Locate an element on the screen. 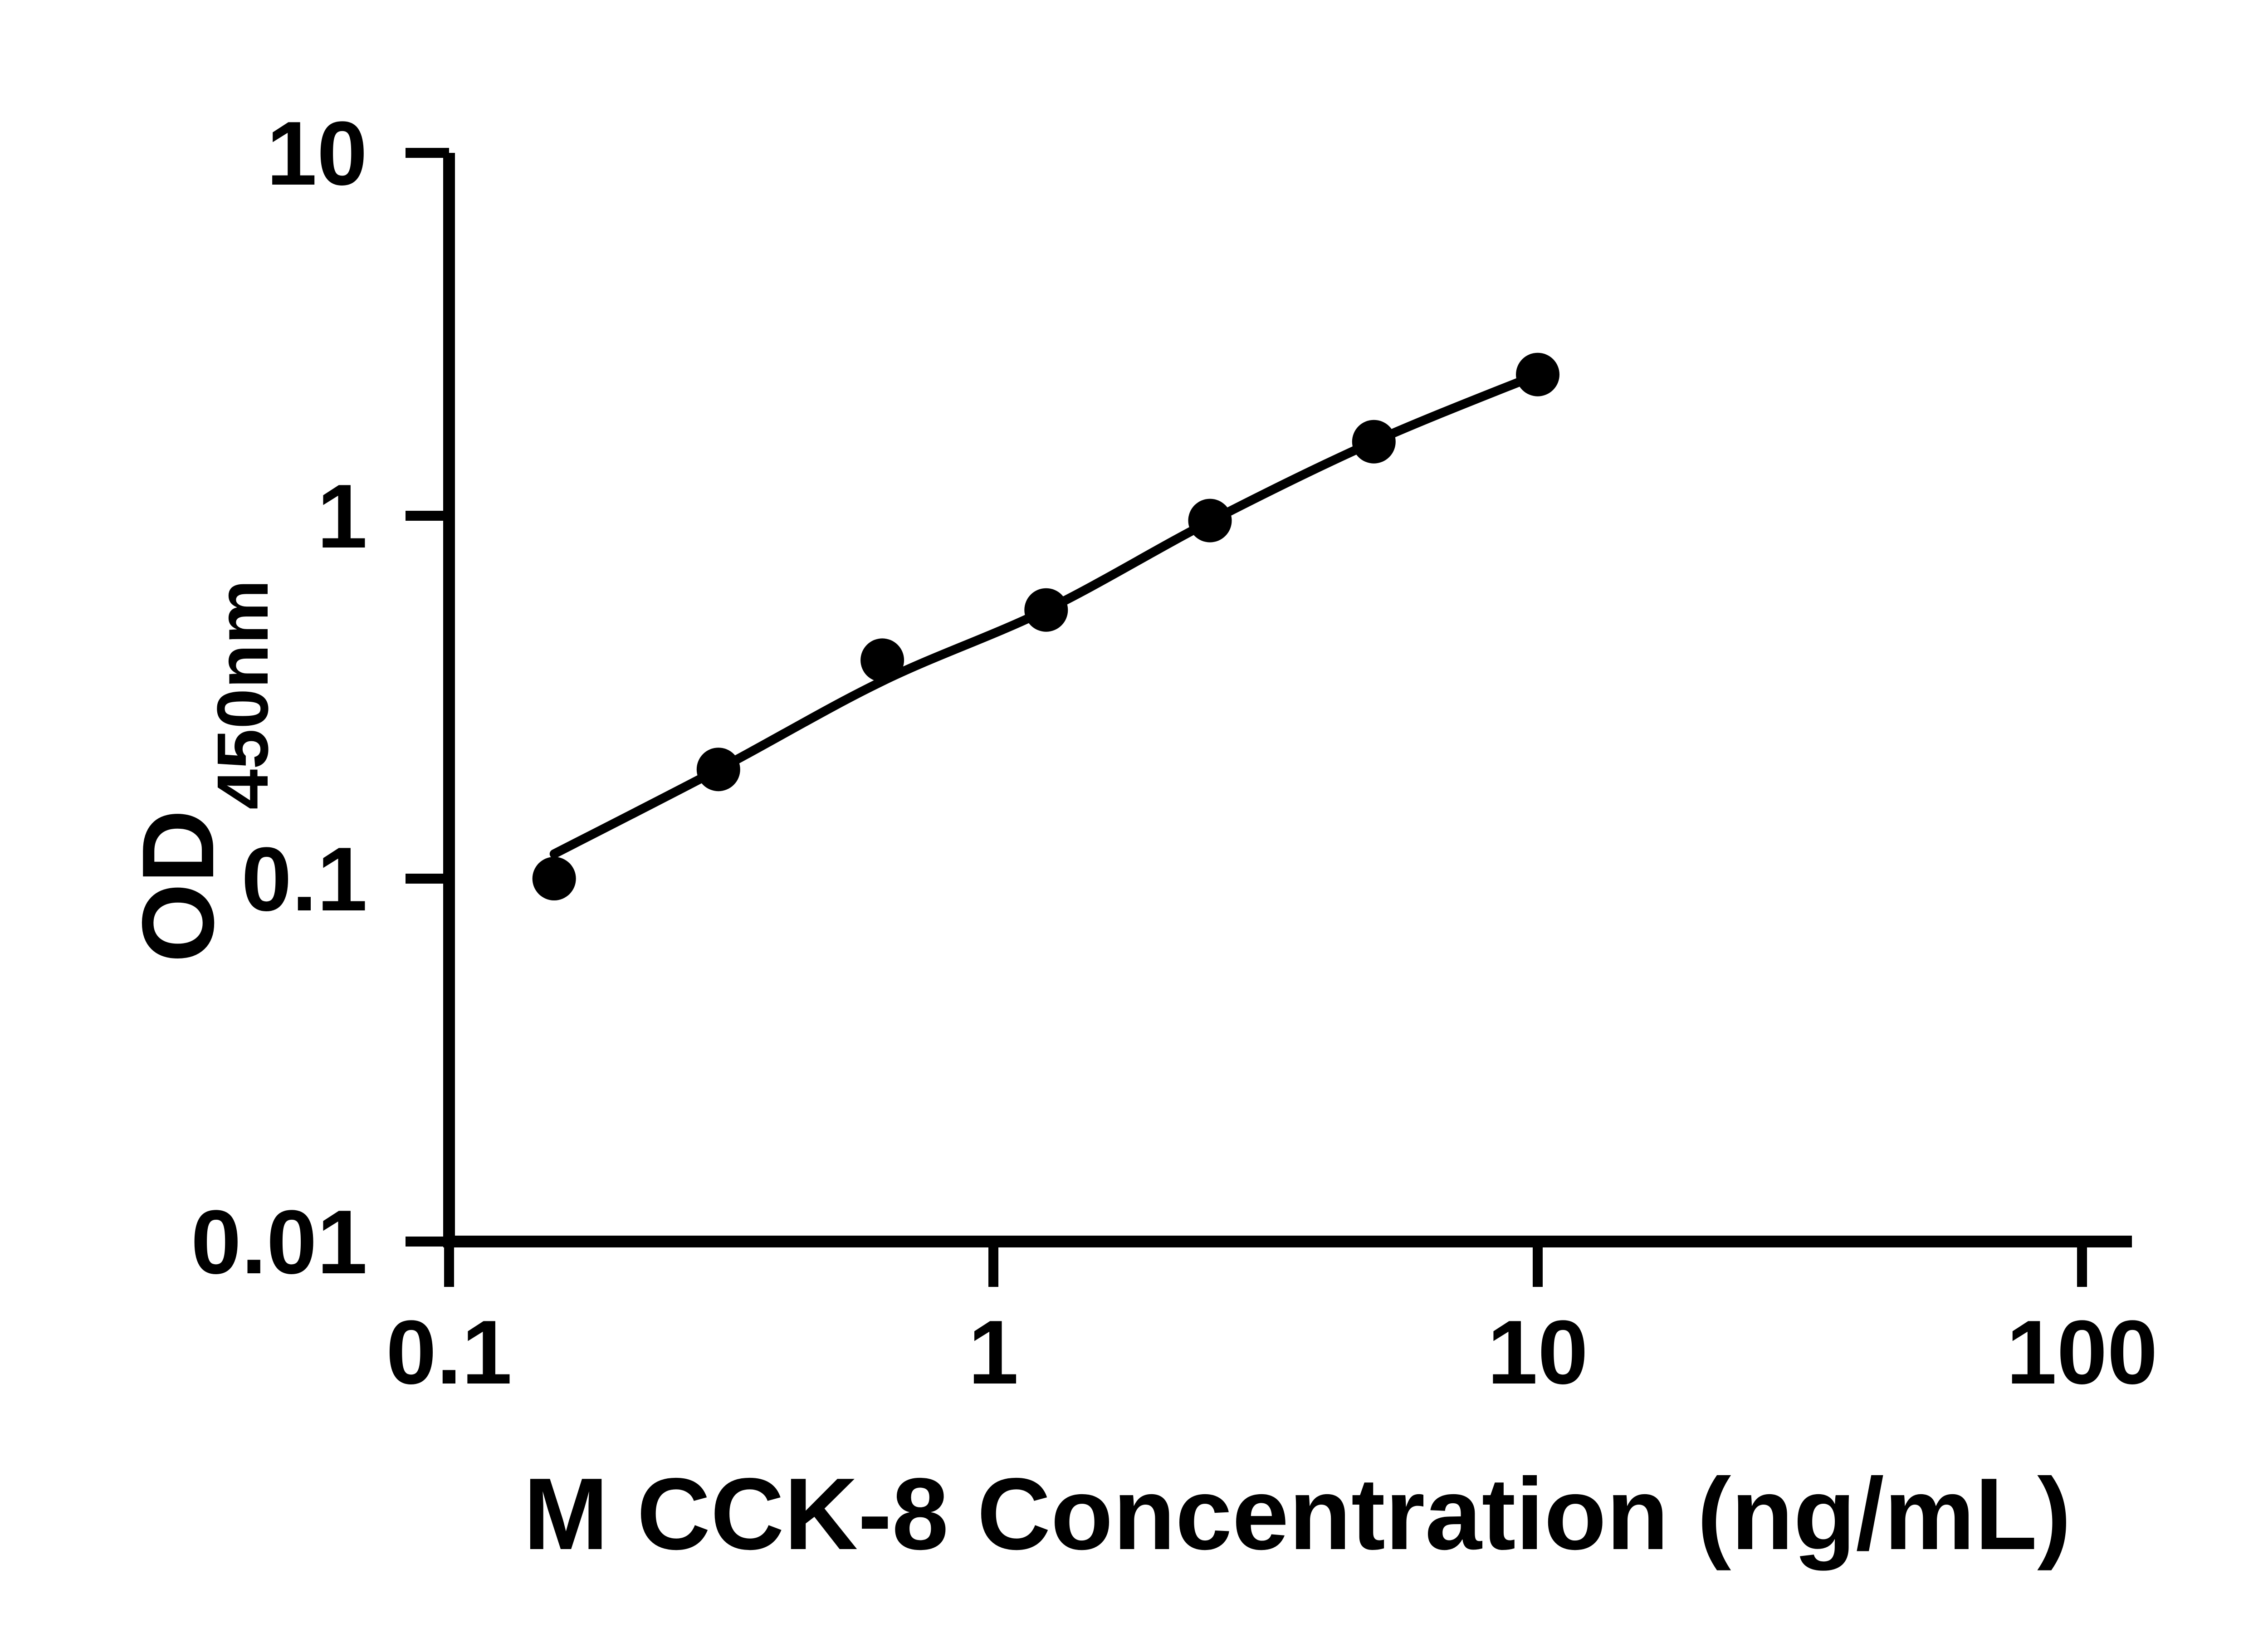 This screenshot has height=1633, width=2268. x-tick-label: 100 is located at coordinates (2082, 1352).